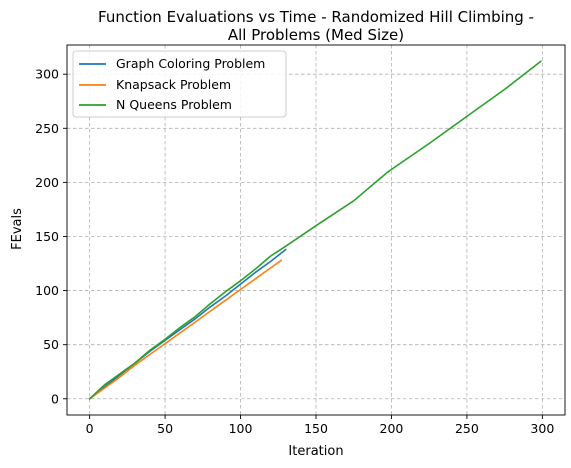  What do you see at coordinates (47, 128) in the screenshot?
I see `y-tick-label: 250` at bounding box center [47, 128].